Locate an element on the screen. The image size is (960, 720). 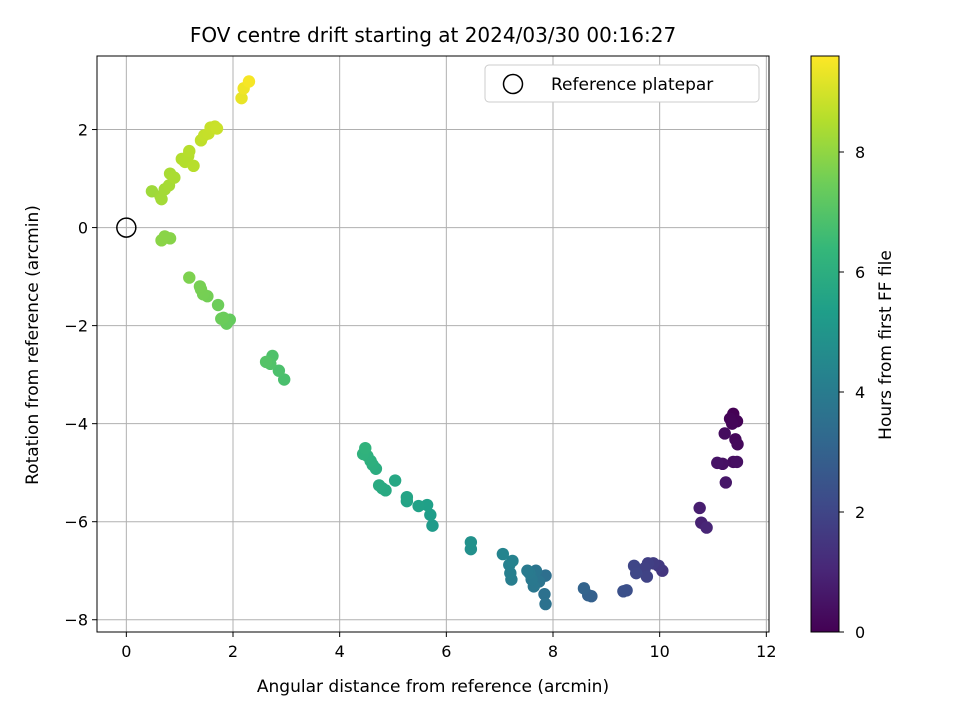
y-axis-label: Rotation from reference (arcmin) is located at coordinates (33, 345).